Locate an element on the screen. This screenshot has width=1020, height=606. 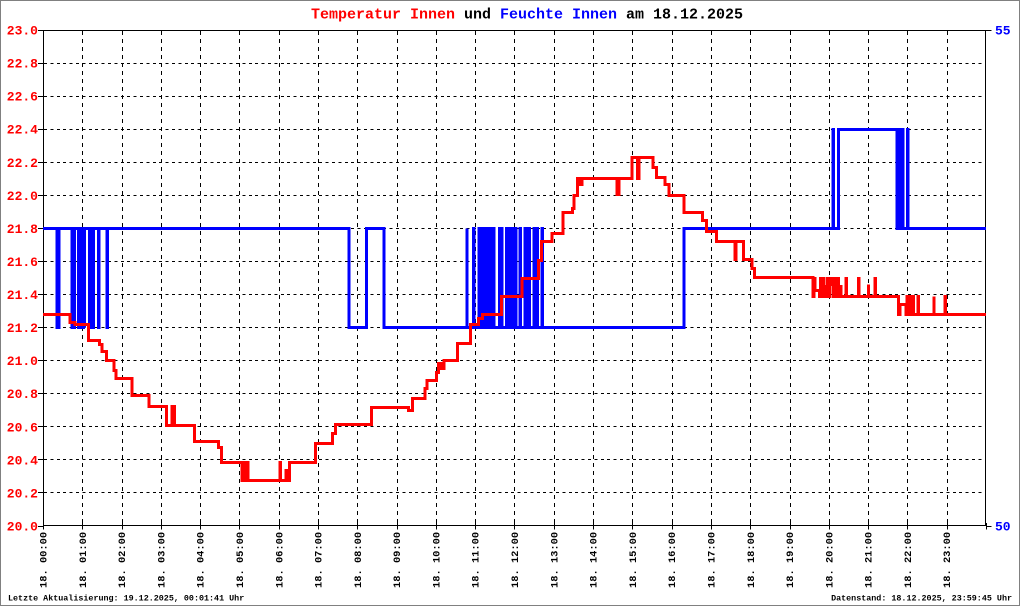
svg-text: 18. 20:00 is located at coordinates (830, 560).